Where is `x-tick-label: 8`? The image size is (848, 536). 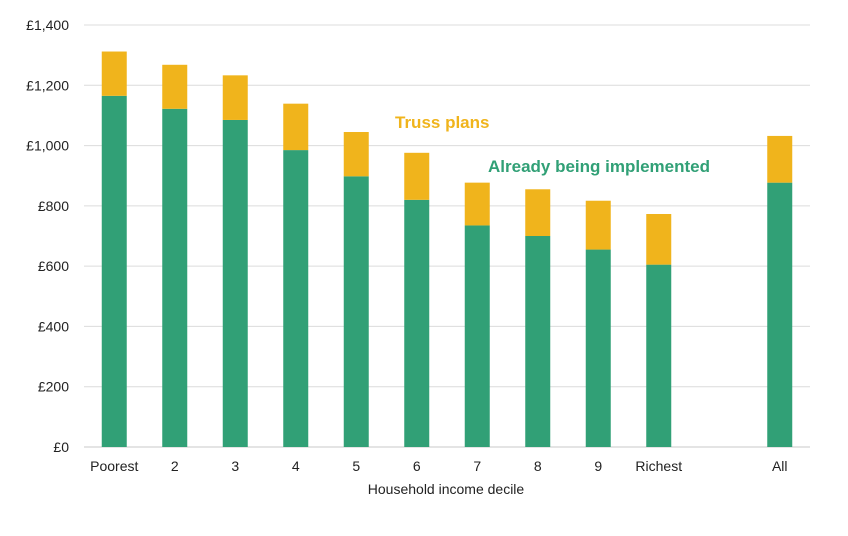 x-tick-label: 8 is located at coordinates (538, 466).